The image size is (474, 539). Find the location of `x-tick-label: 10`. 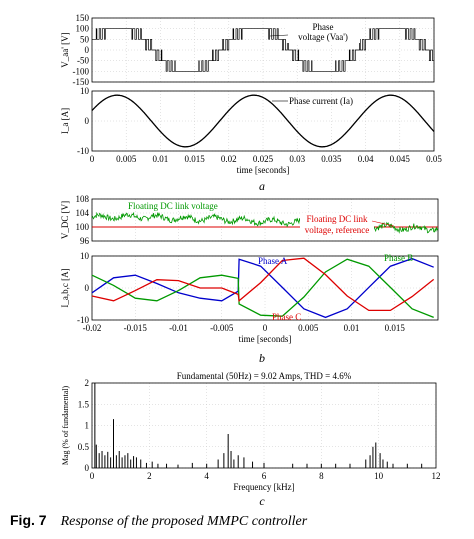

x-tick-label: 10 is located at coordinates (379, 476).